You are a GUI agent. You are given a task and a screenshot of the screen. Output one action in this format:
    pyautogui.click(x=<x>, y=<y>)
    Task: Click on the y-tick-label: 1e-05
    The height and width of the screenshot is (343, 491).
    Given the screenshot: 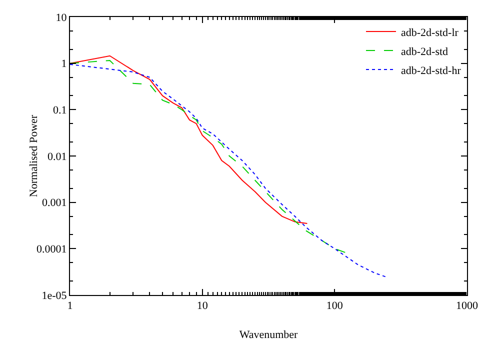 What is the action you would take?
    pyautogui.click(x=55, y=296)
    